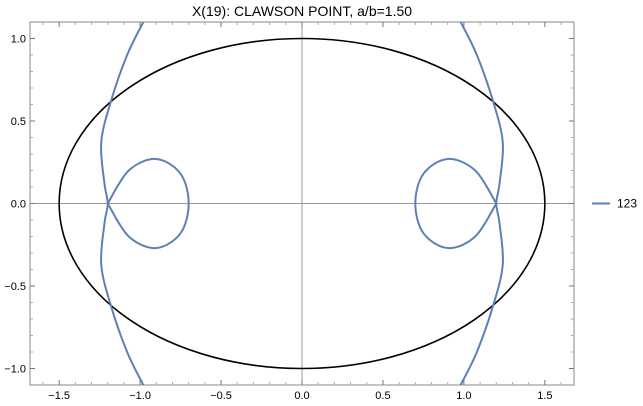  What do you see at coordinates (59, 396) in the screenshot?
I see `x-tick-label: −1.5` at bounding box center [59, 396].